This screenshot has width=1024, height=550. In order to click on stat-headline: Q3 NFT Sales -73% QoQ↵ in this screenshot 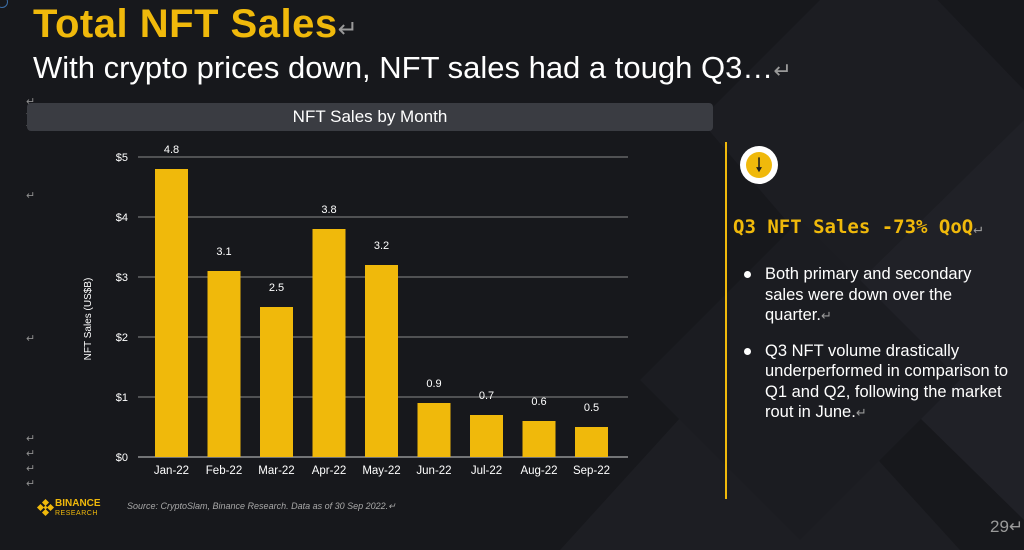, I will do `click(857, 227)`.